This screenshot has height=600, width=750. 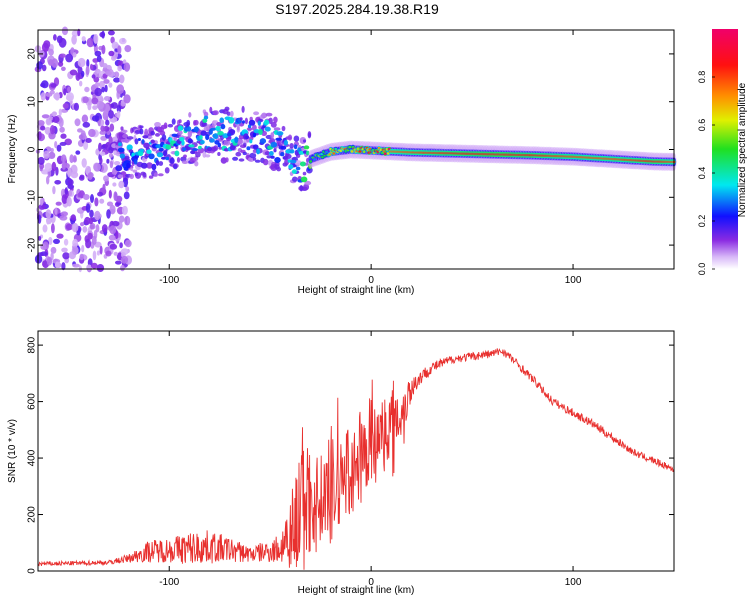 I want to click on spectrogram-y-tick-label: -10, so click(x=32, y=197).